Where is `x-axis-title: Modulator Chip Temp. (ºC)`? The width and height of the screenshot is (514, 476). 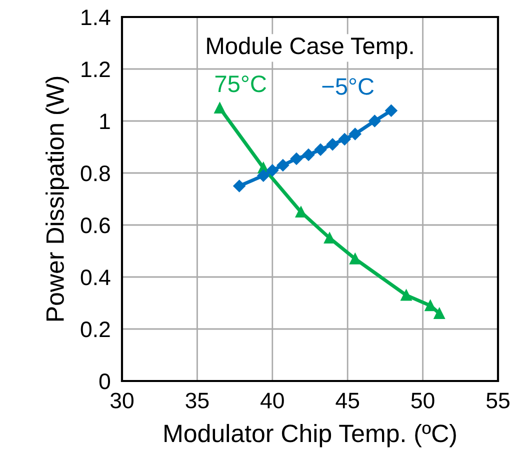
x-axis-title: Modulator Chip Temp. (ºC) is located at coordinates (310, 436).